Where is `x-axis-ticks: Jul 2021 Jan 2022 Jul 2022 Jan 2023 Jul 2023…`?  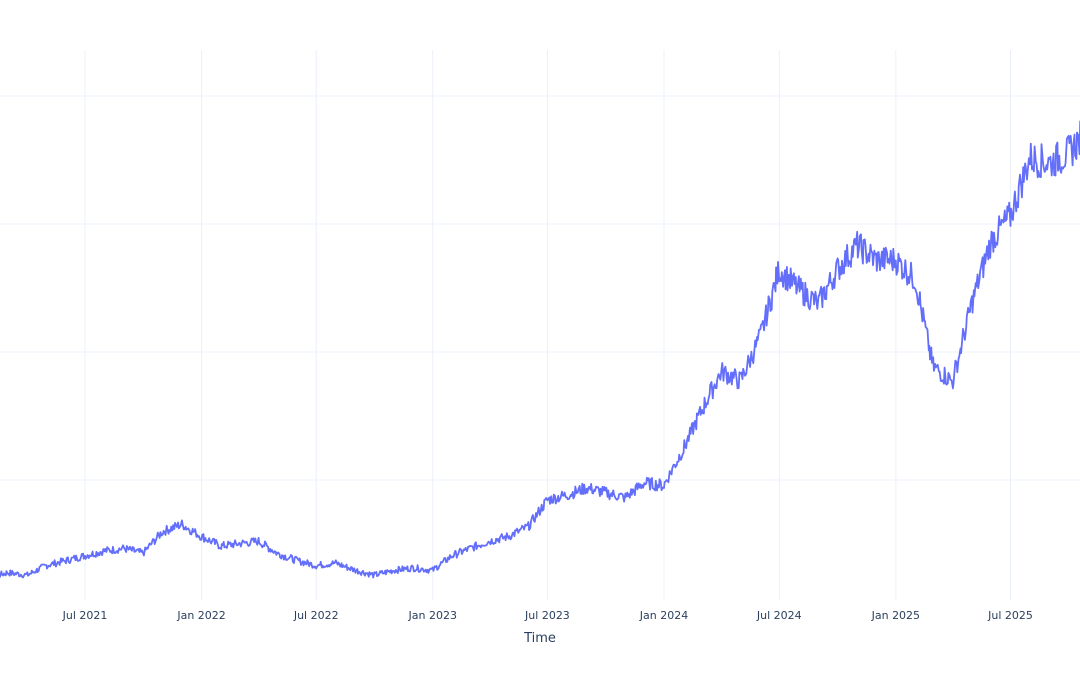 x-axis-ticks: Jul 2021 Jan 2022 Jul 2022 Jan 2023 Jul 2023… is located at coordinates (547, 615).